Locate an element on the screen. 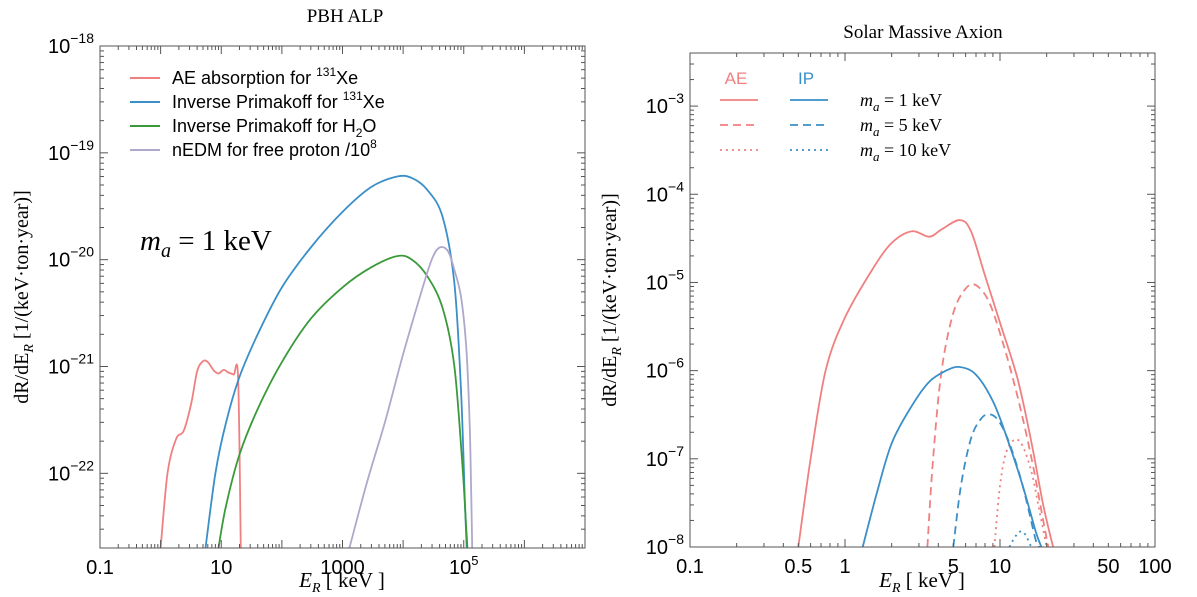  chart-title: PBH ALP is located at coordinates (345, 16).